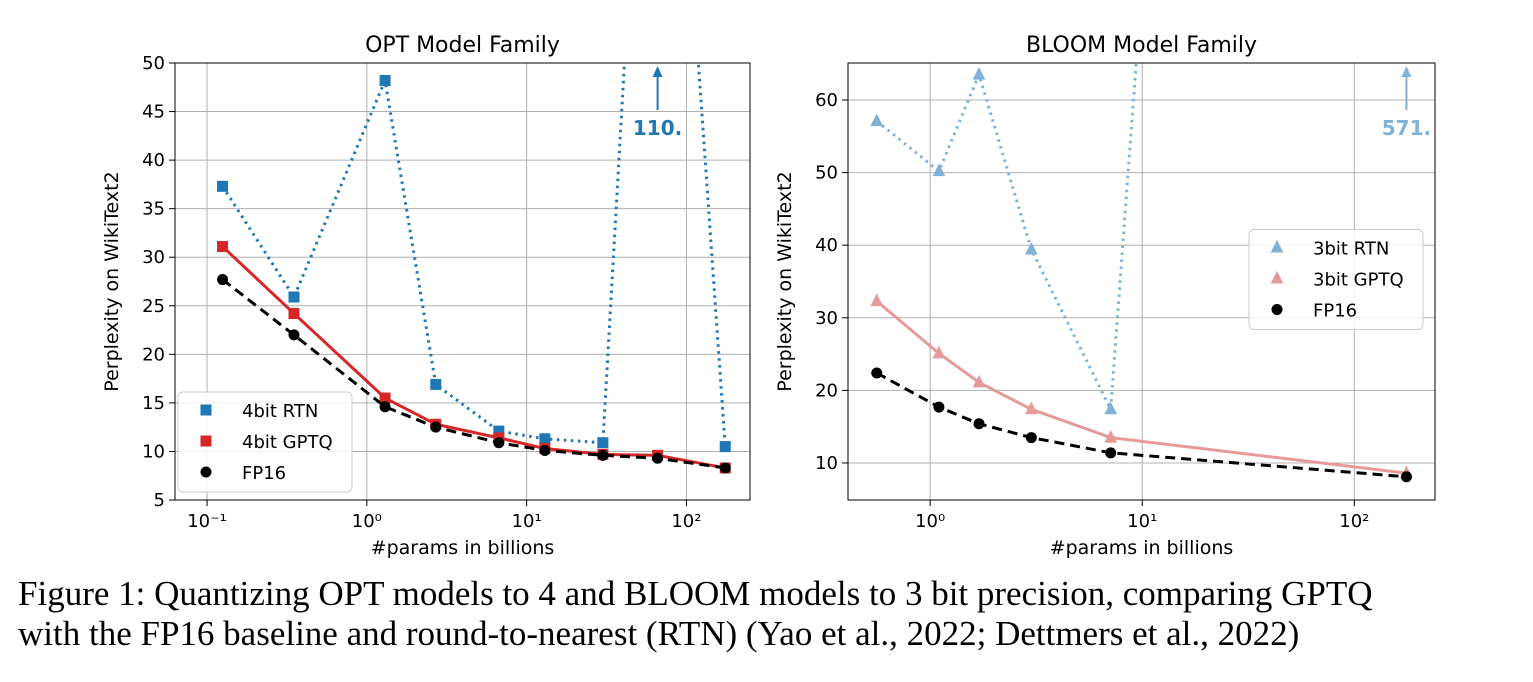  I want to click on y-tick-label: 60, so click(826, 100).